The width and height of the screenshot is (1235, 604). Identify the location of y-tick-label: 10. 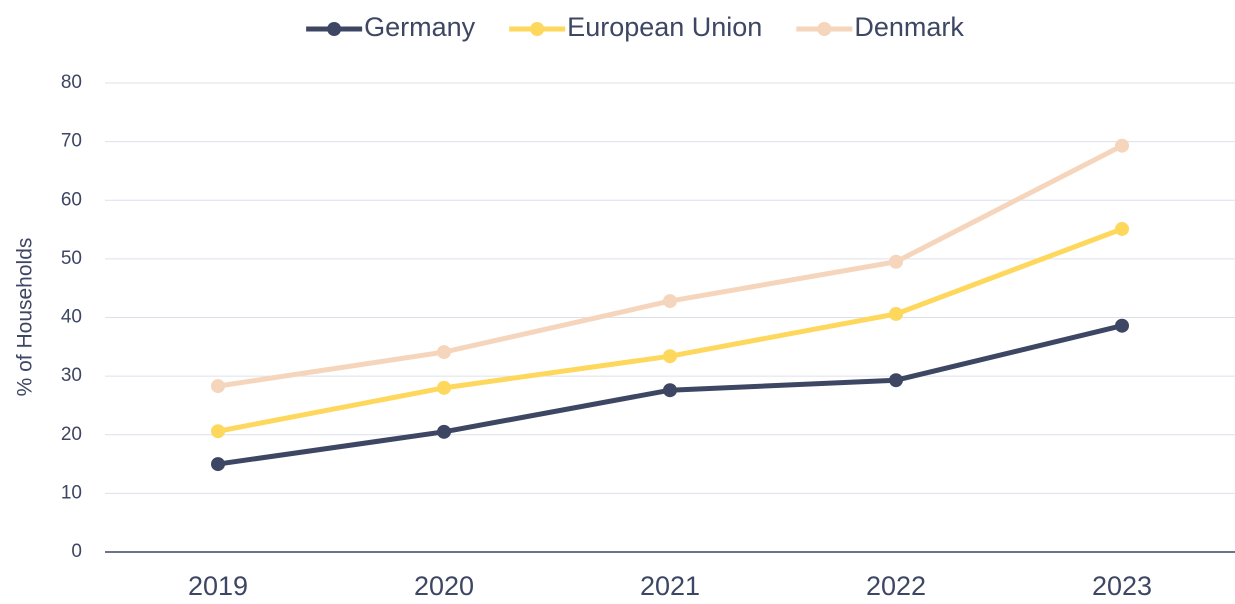
(71, 492).